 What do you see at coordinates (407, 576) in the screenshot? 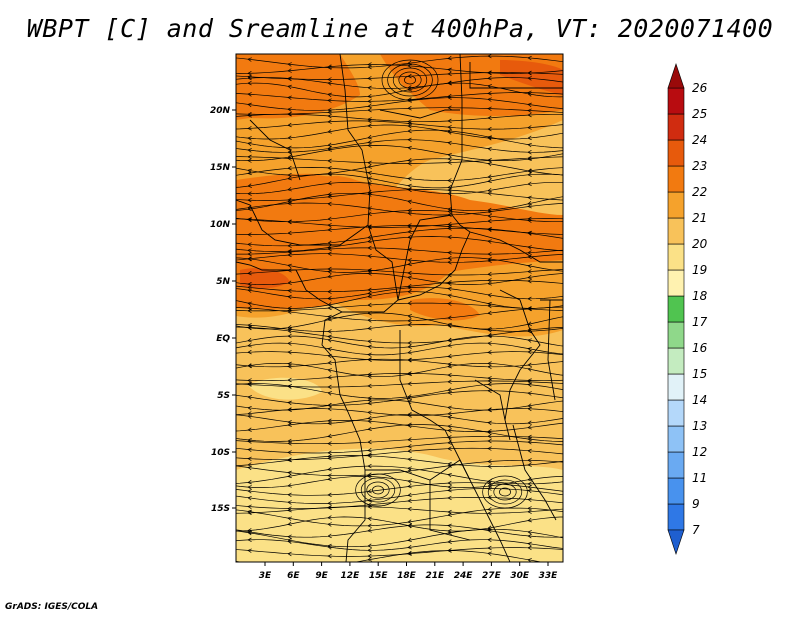
I see `lon-label-5: 18E` at bounding box center [407, 576].